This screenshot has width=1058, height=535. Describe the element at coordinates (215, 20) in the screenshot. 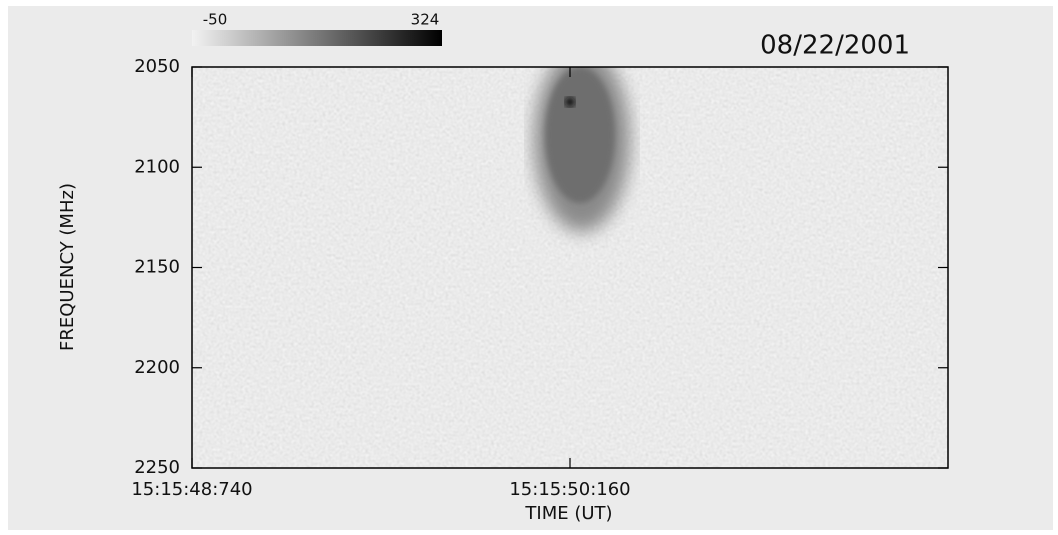

I see `colorbar-min-label: -50` at that location.